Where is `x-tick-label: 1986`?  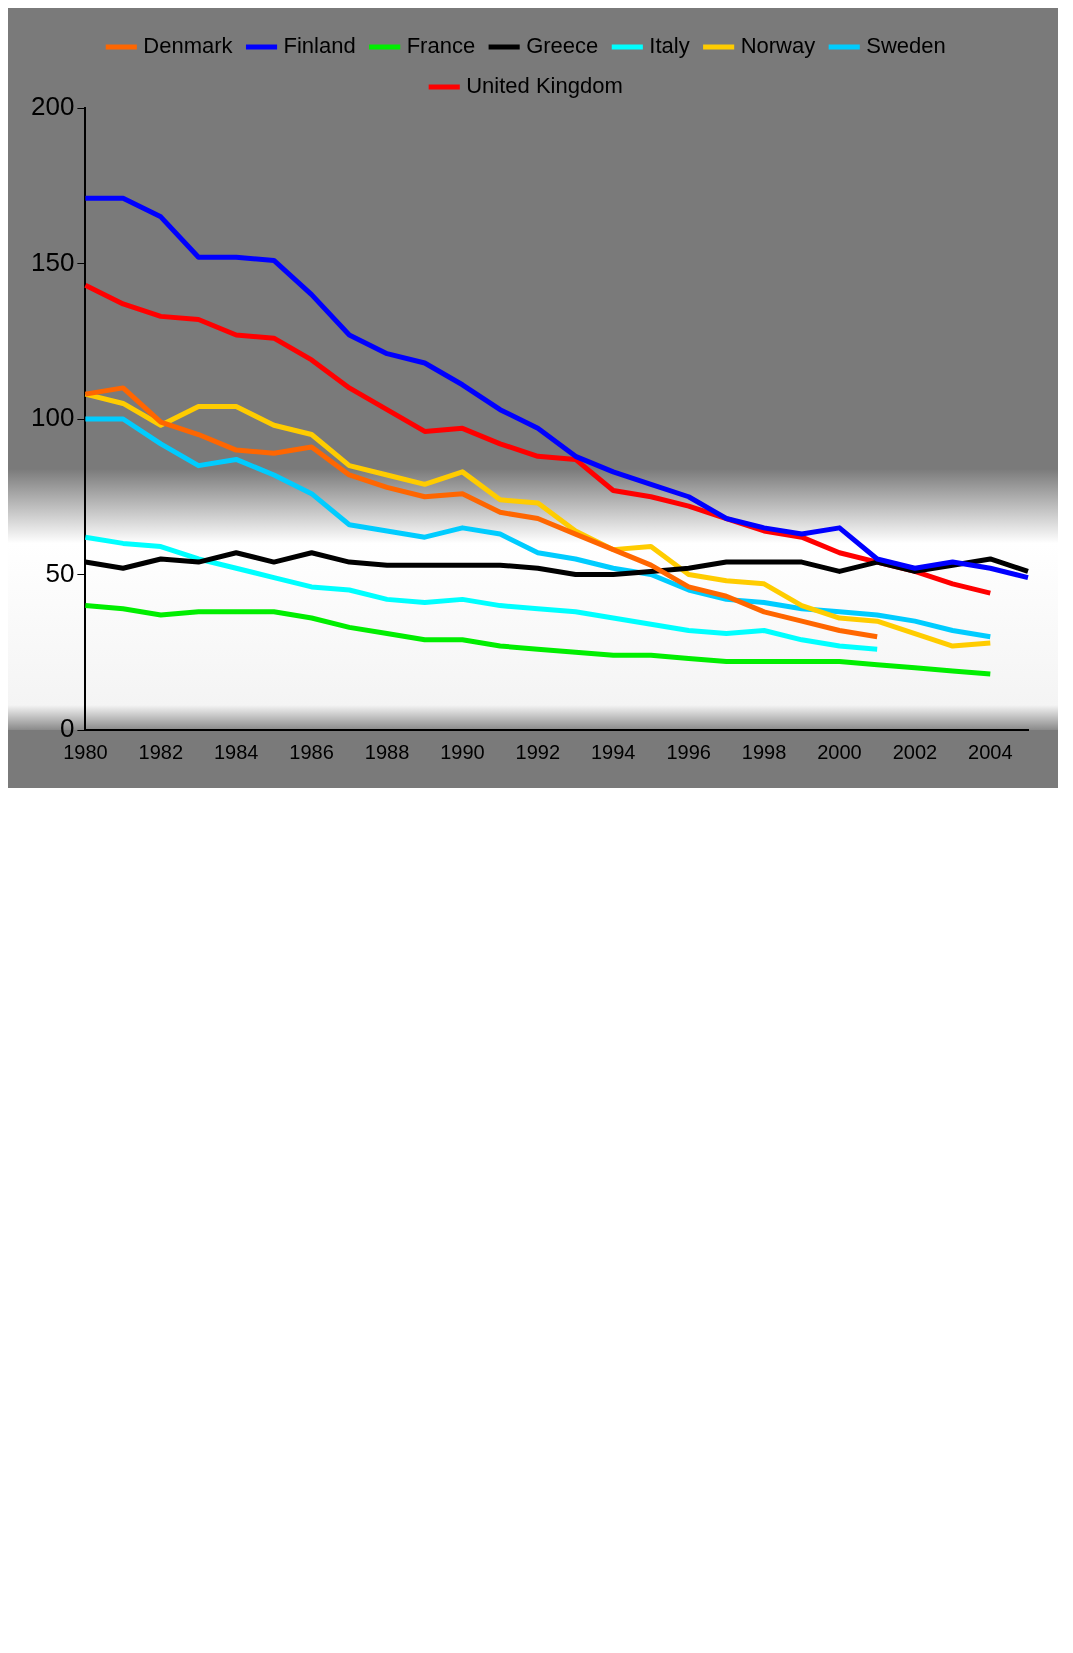 x-tick-label: 1986 is located at coordinates (311, 751).